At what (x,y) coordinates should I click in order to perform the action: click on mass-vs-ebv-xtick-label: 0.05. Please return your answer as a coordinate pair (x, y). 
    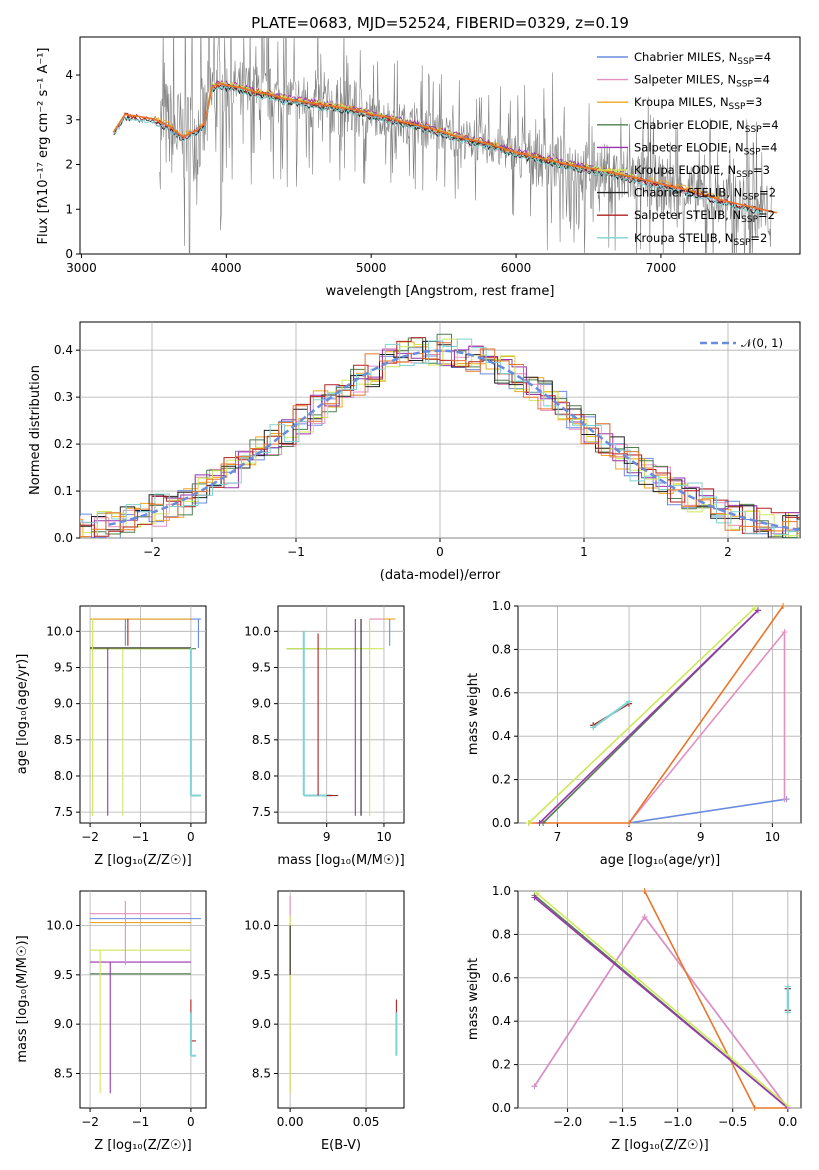
    Looking at the image, I should click on (366, 1122).